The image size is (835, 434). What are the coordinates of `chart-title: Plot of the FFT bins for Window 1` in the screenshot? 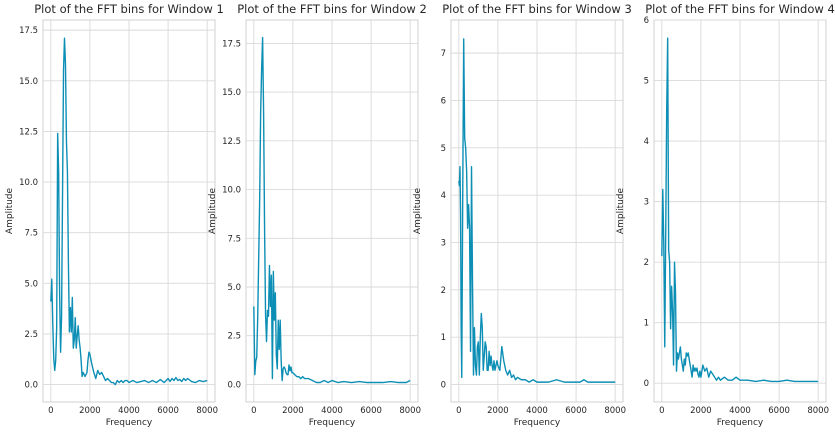 It's located at (129, 9).